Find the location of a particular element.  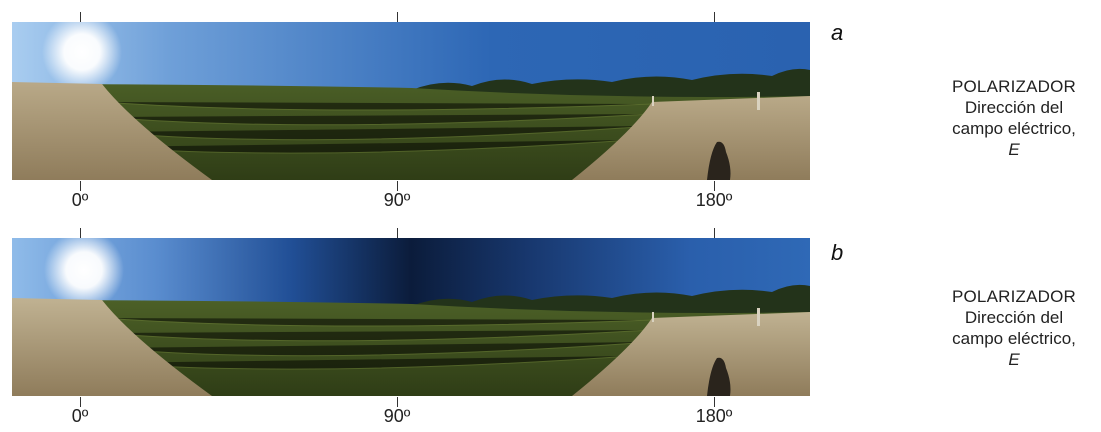

panel-letter: a is located at coordinates (837, 32).